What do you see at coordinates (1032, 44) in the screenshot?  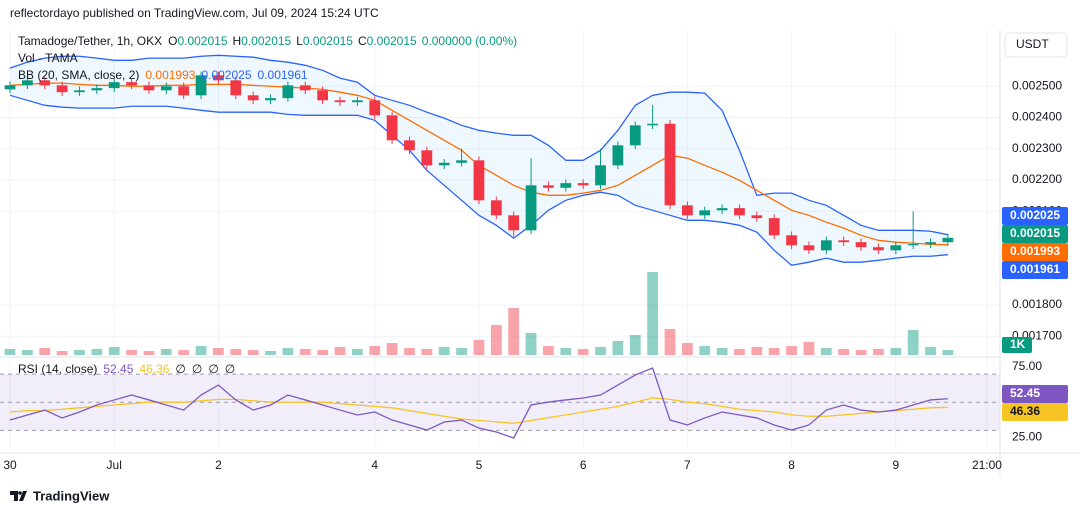 I see `currency-label: USDT` at bounding box center [1032, 44].